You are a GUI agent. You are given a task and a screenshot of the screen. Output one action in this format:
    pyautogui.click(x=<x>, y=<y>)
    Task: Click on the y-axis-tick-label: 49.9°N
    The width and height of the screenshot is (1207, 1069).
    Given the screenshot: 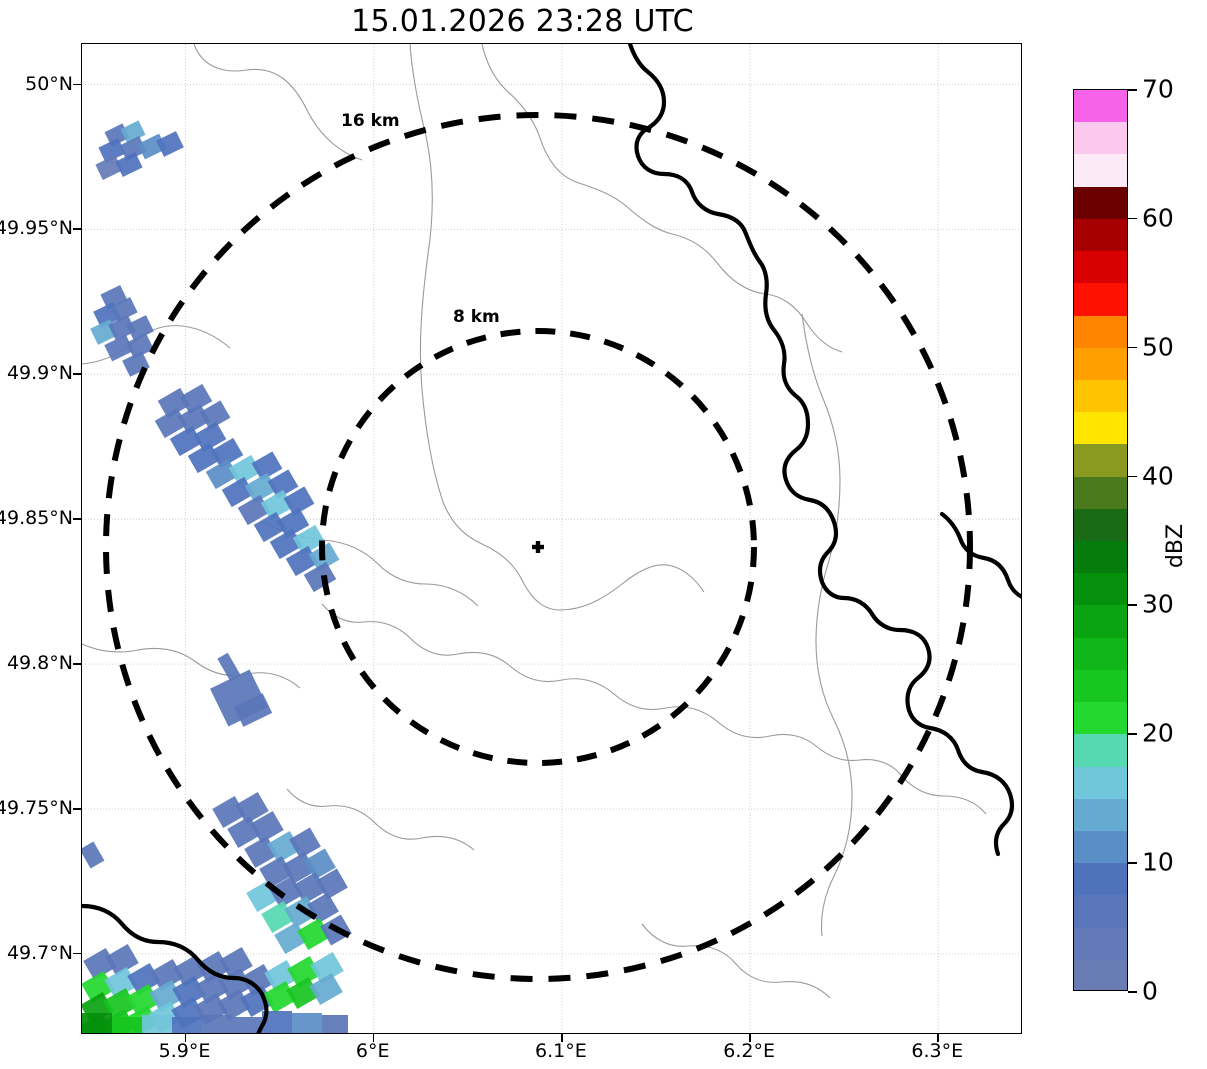 What is the action you would take?
    pyautogui.click(x=39, y=373)
    